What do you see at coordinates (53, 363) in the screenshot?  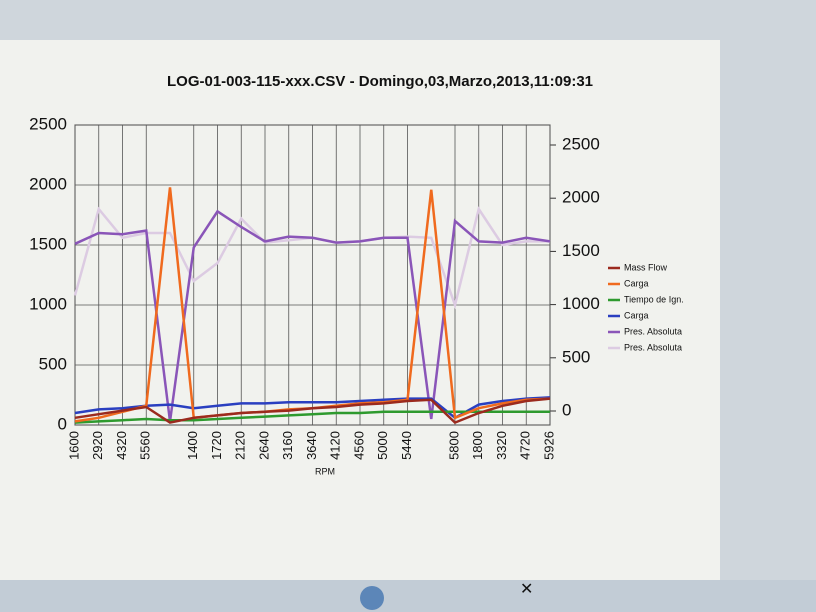 I see `y-tick-label: 500` at bounding box center [53, 363].